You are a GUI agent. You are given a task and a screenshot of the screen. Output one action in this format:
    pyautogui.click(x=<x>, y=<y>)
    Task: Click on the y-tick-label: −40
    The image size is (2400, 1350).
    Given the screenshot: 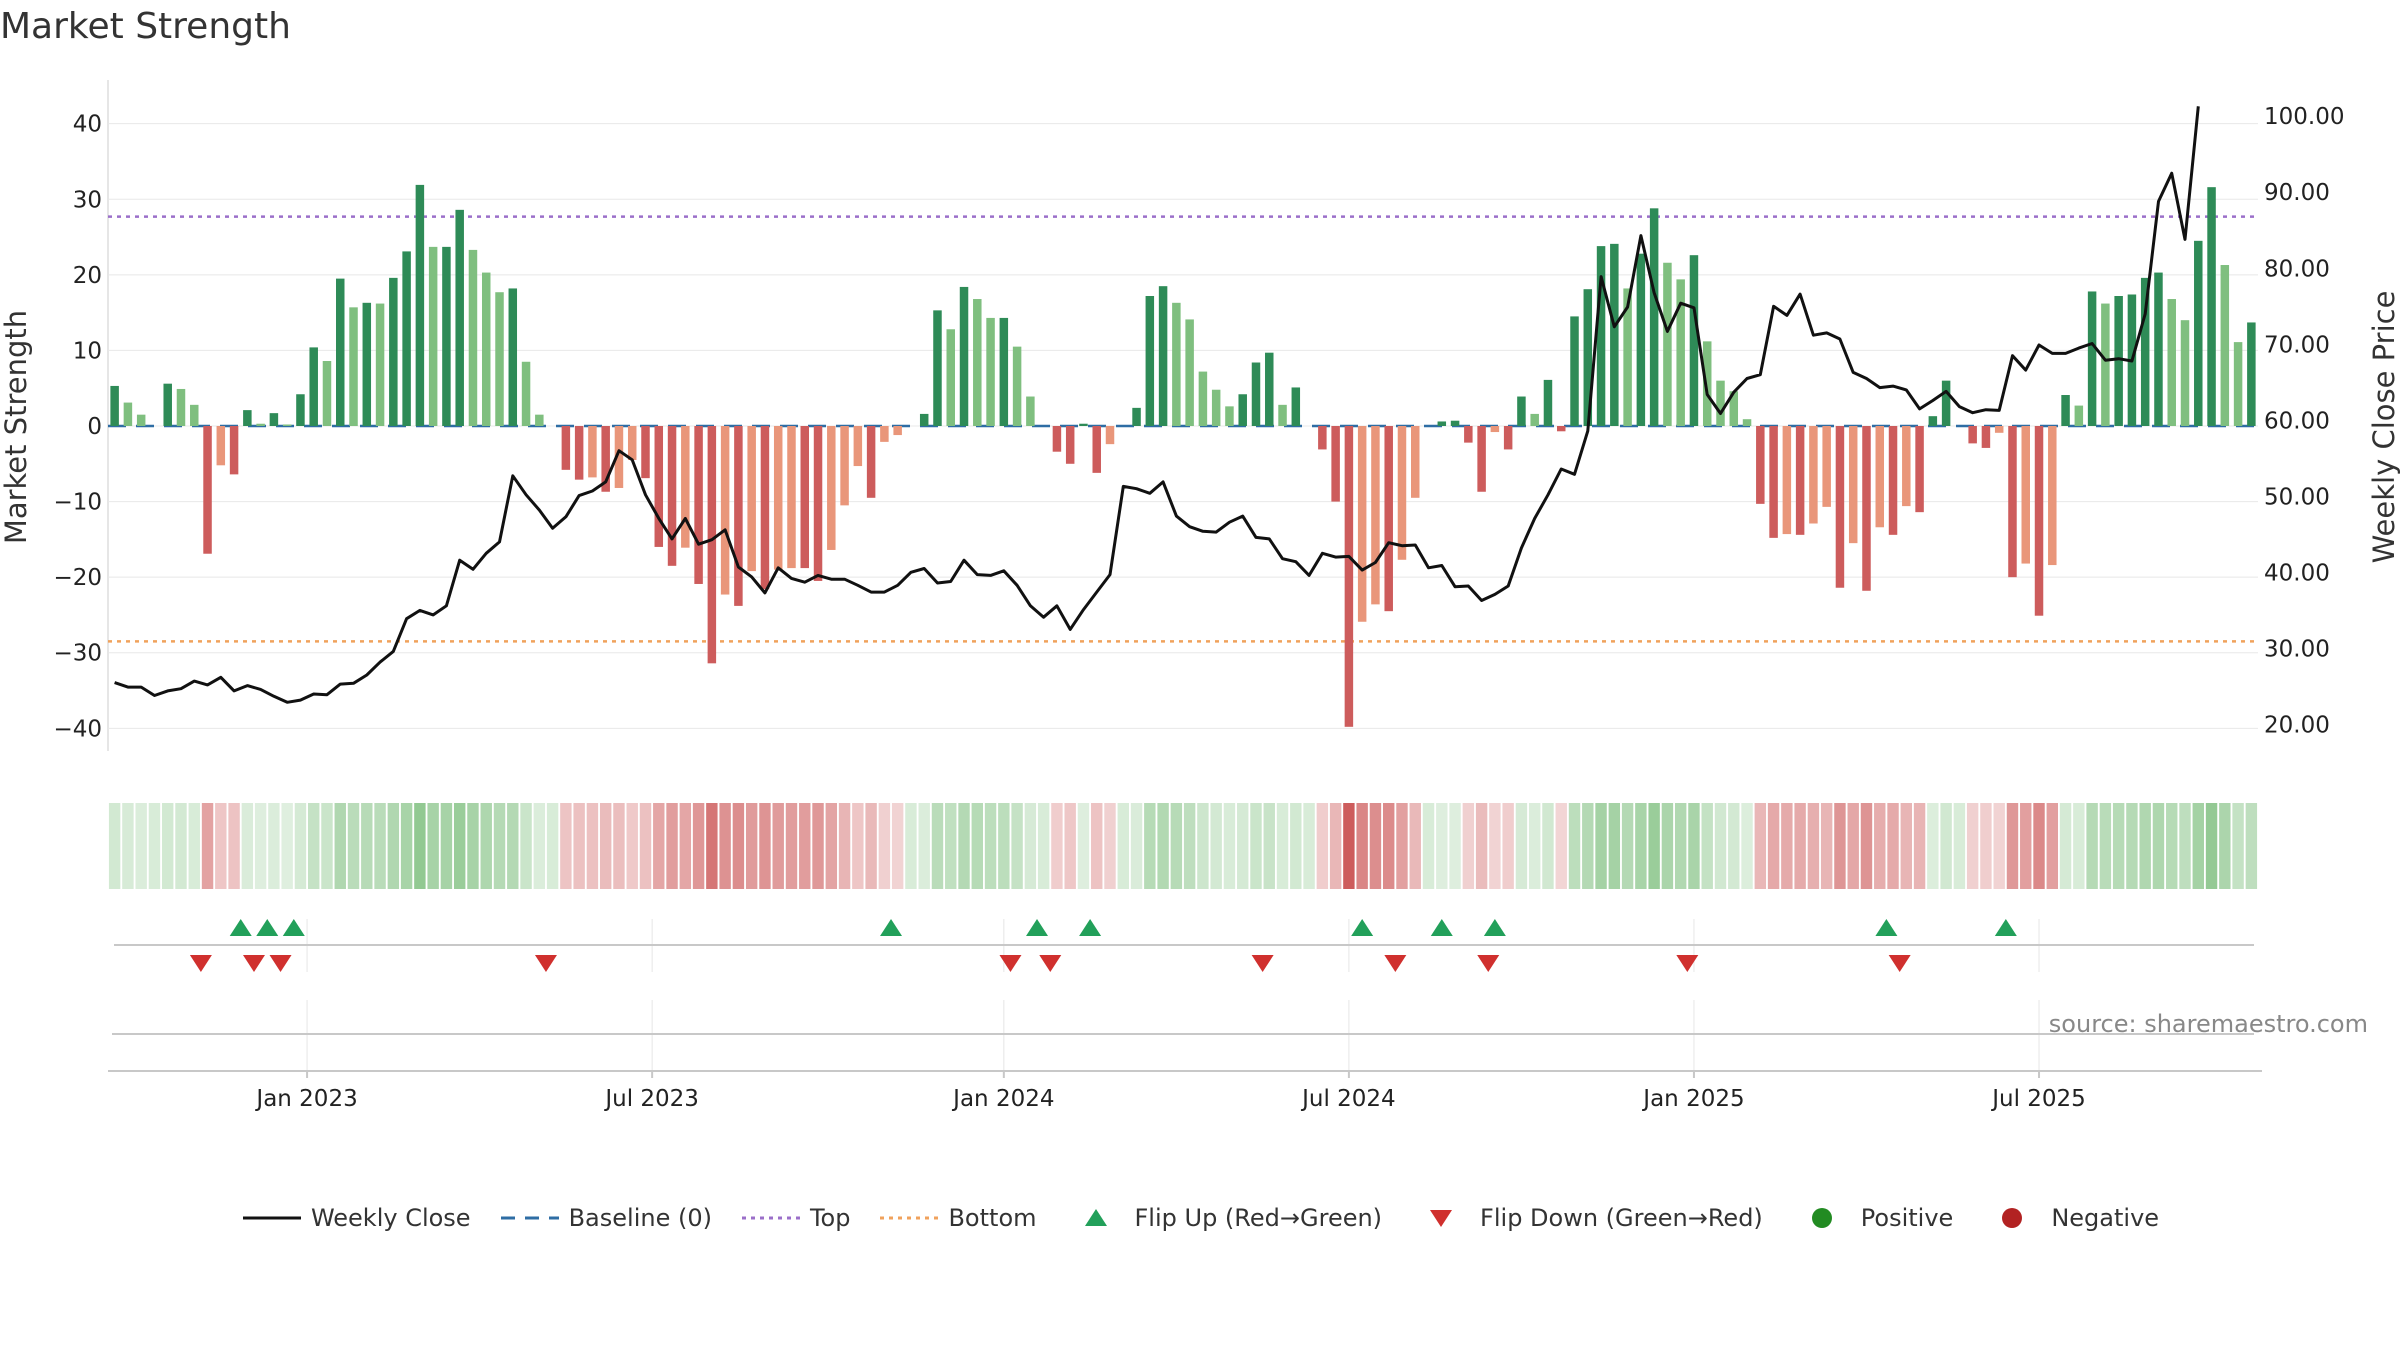 What is the action you would take?
    pyautogui.click(x=77, y=729)
    